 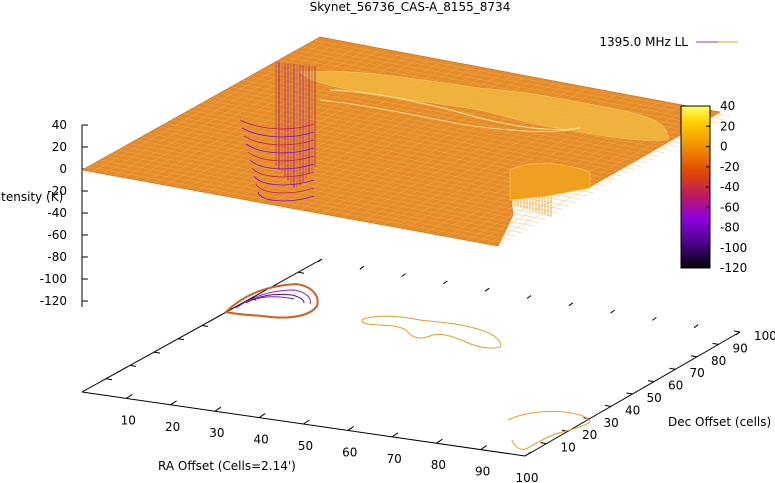 What do you see at coordinates (695, 187) in the screenshot?
I see `colorbar-fill` at bounding box center [695, 187].